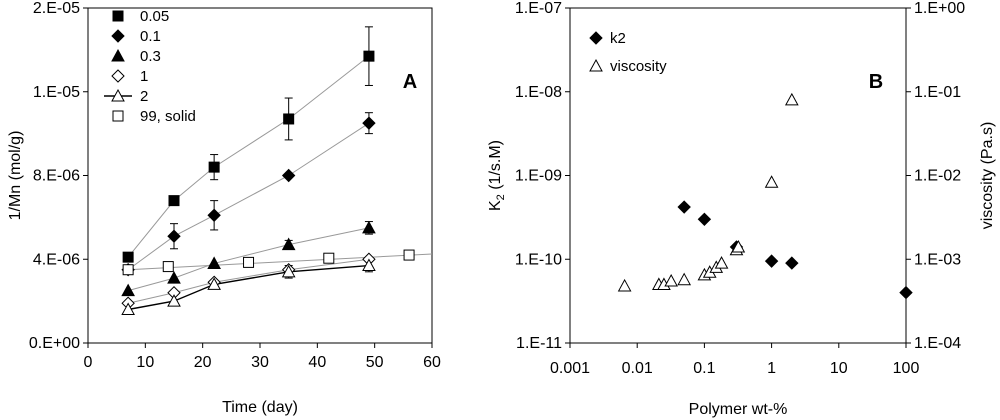 The image size is (1000, 420). Describe the element at coordinates (538, 8) in the screenshot. I see `y-left-tick-label-b: 1.E-07` at that location.